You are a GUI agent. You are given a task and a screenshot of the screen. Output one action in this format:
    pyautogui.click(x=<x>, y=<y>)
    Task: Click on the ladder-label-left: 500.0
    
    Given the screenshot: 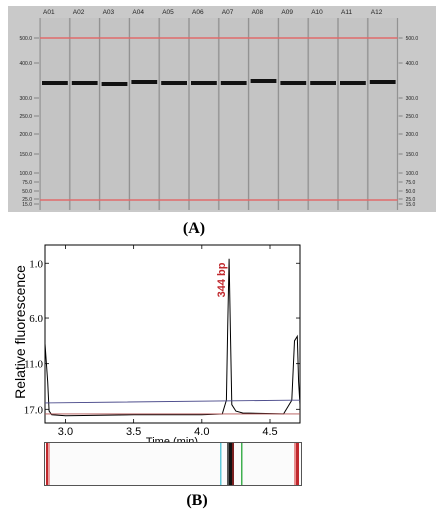 What is the action you would take?
    pyautogui.click(x=25, y=39)
    